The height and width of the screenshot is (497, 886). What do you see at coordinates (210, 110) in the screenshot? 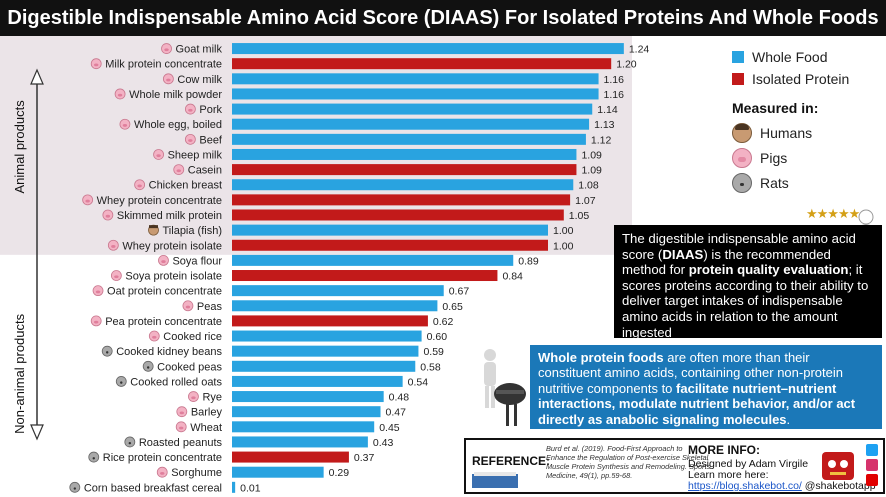
I see `bar-label: Pork` at bounding box center [210, 110].